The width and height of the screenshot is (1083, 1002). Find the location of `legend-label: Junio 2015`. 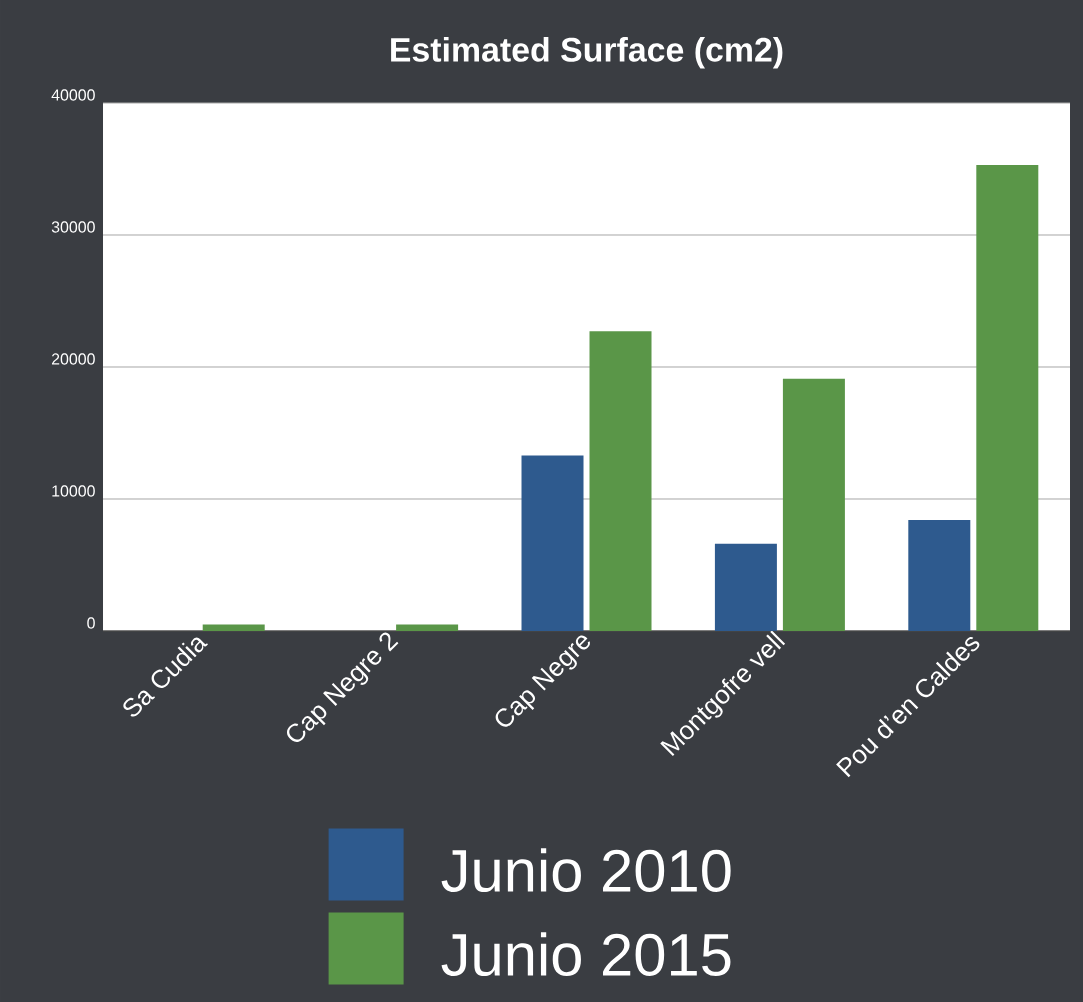

legend-label: Junio 2015 is located at coordinates (586, 954).